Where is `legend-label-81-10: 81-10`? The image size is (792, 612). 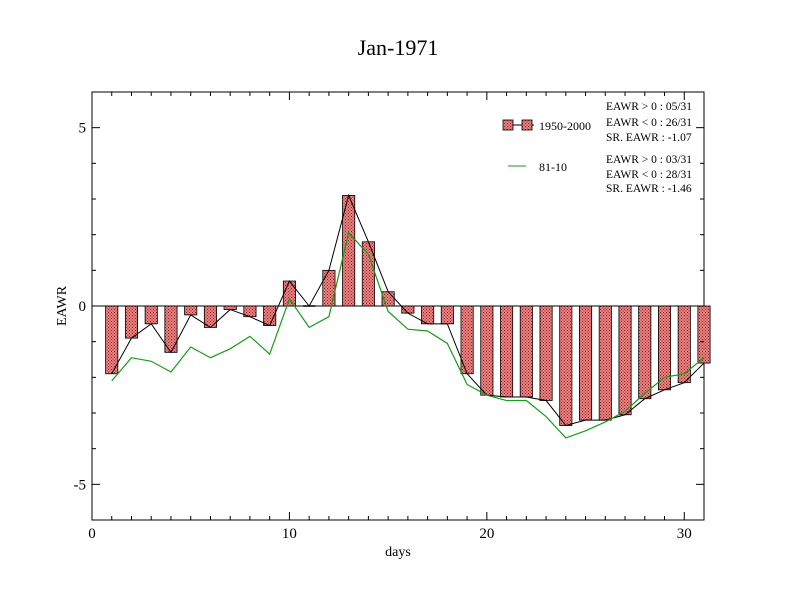 legend-label-81-10: 81-10 is located at coordinates (553, 167).